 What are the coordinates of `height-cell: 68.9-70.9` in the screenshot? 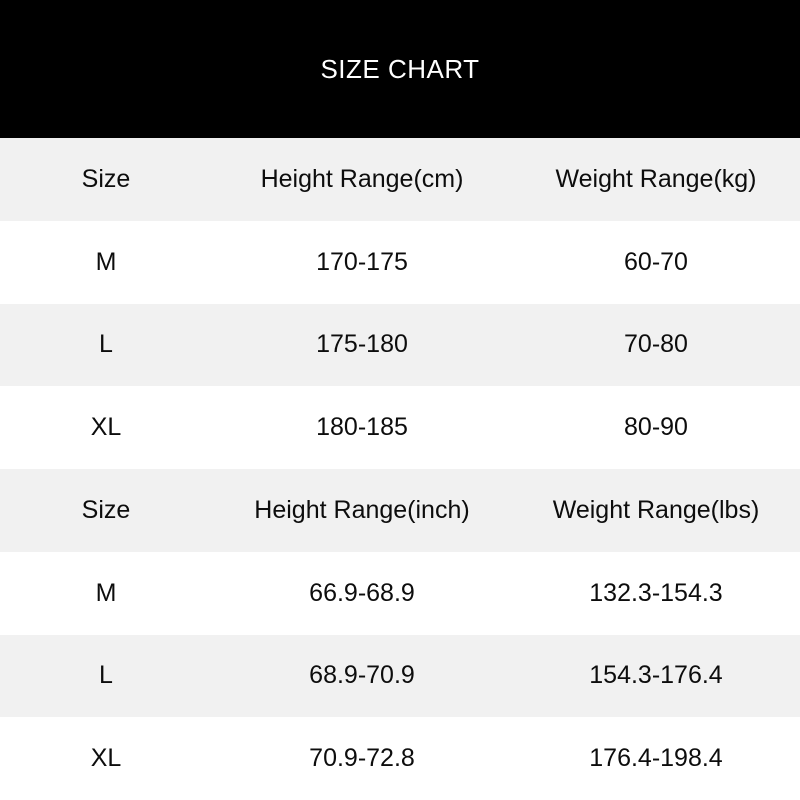 It's located at (362, 675).